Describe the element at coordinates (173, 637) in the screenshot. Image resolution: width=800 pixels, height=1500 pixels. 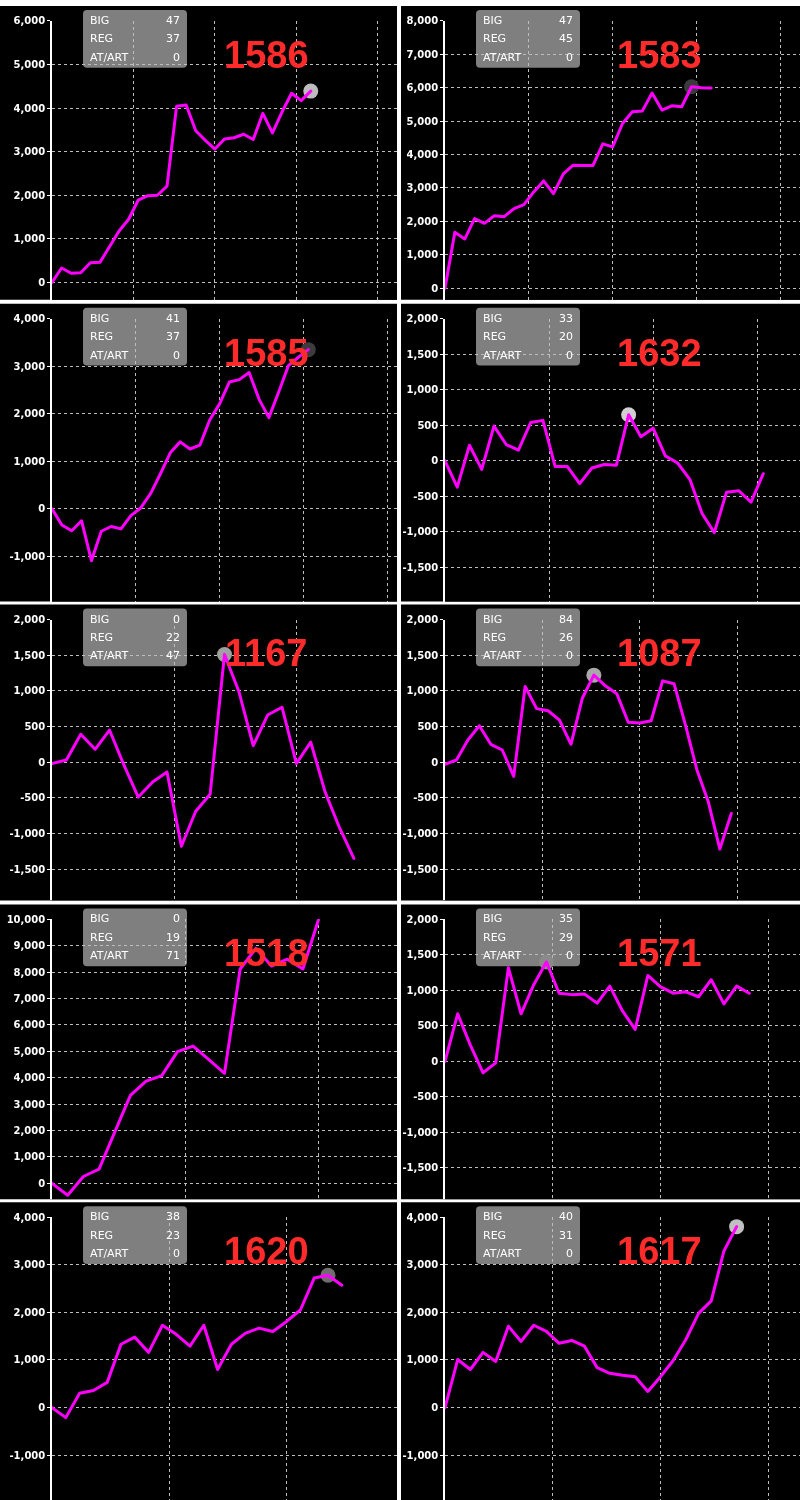
I see `annotation: 22` at that location.